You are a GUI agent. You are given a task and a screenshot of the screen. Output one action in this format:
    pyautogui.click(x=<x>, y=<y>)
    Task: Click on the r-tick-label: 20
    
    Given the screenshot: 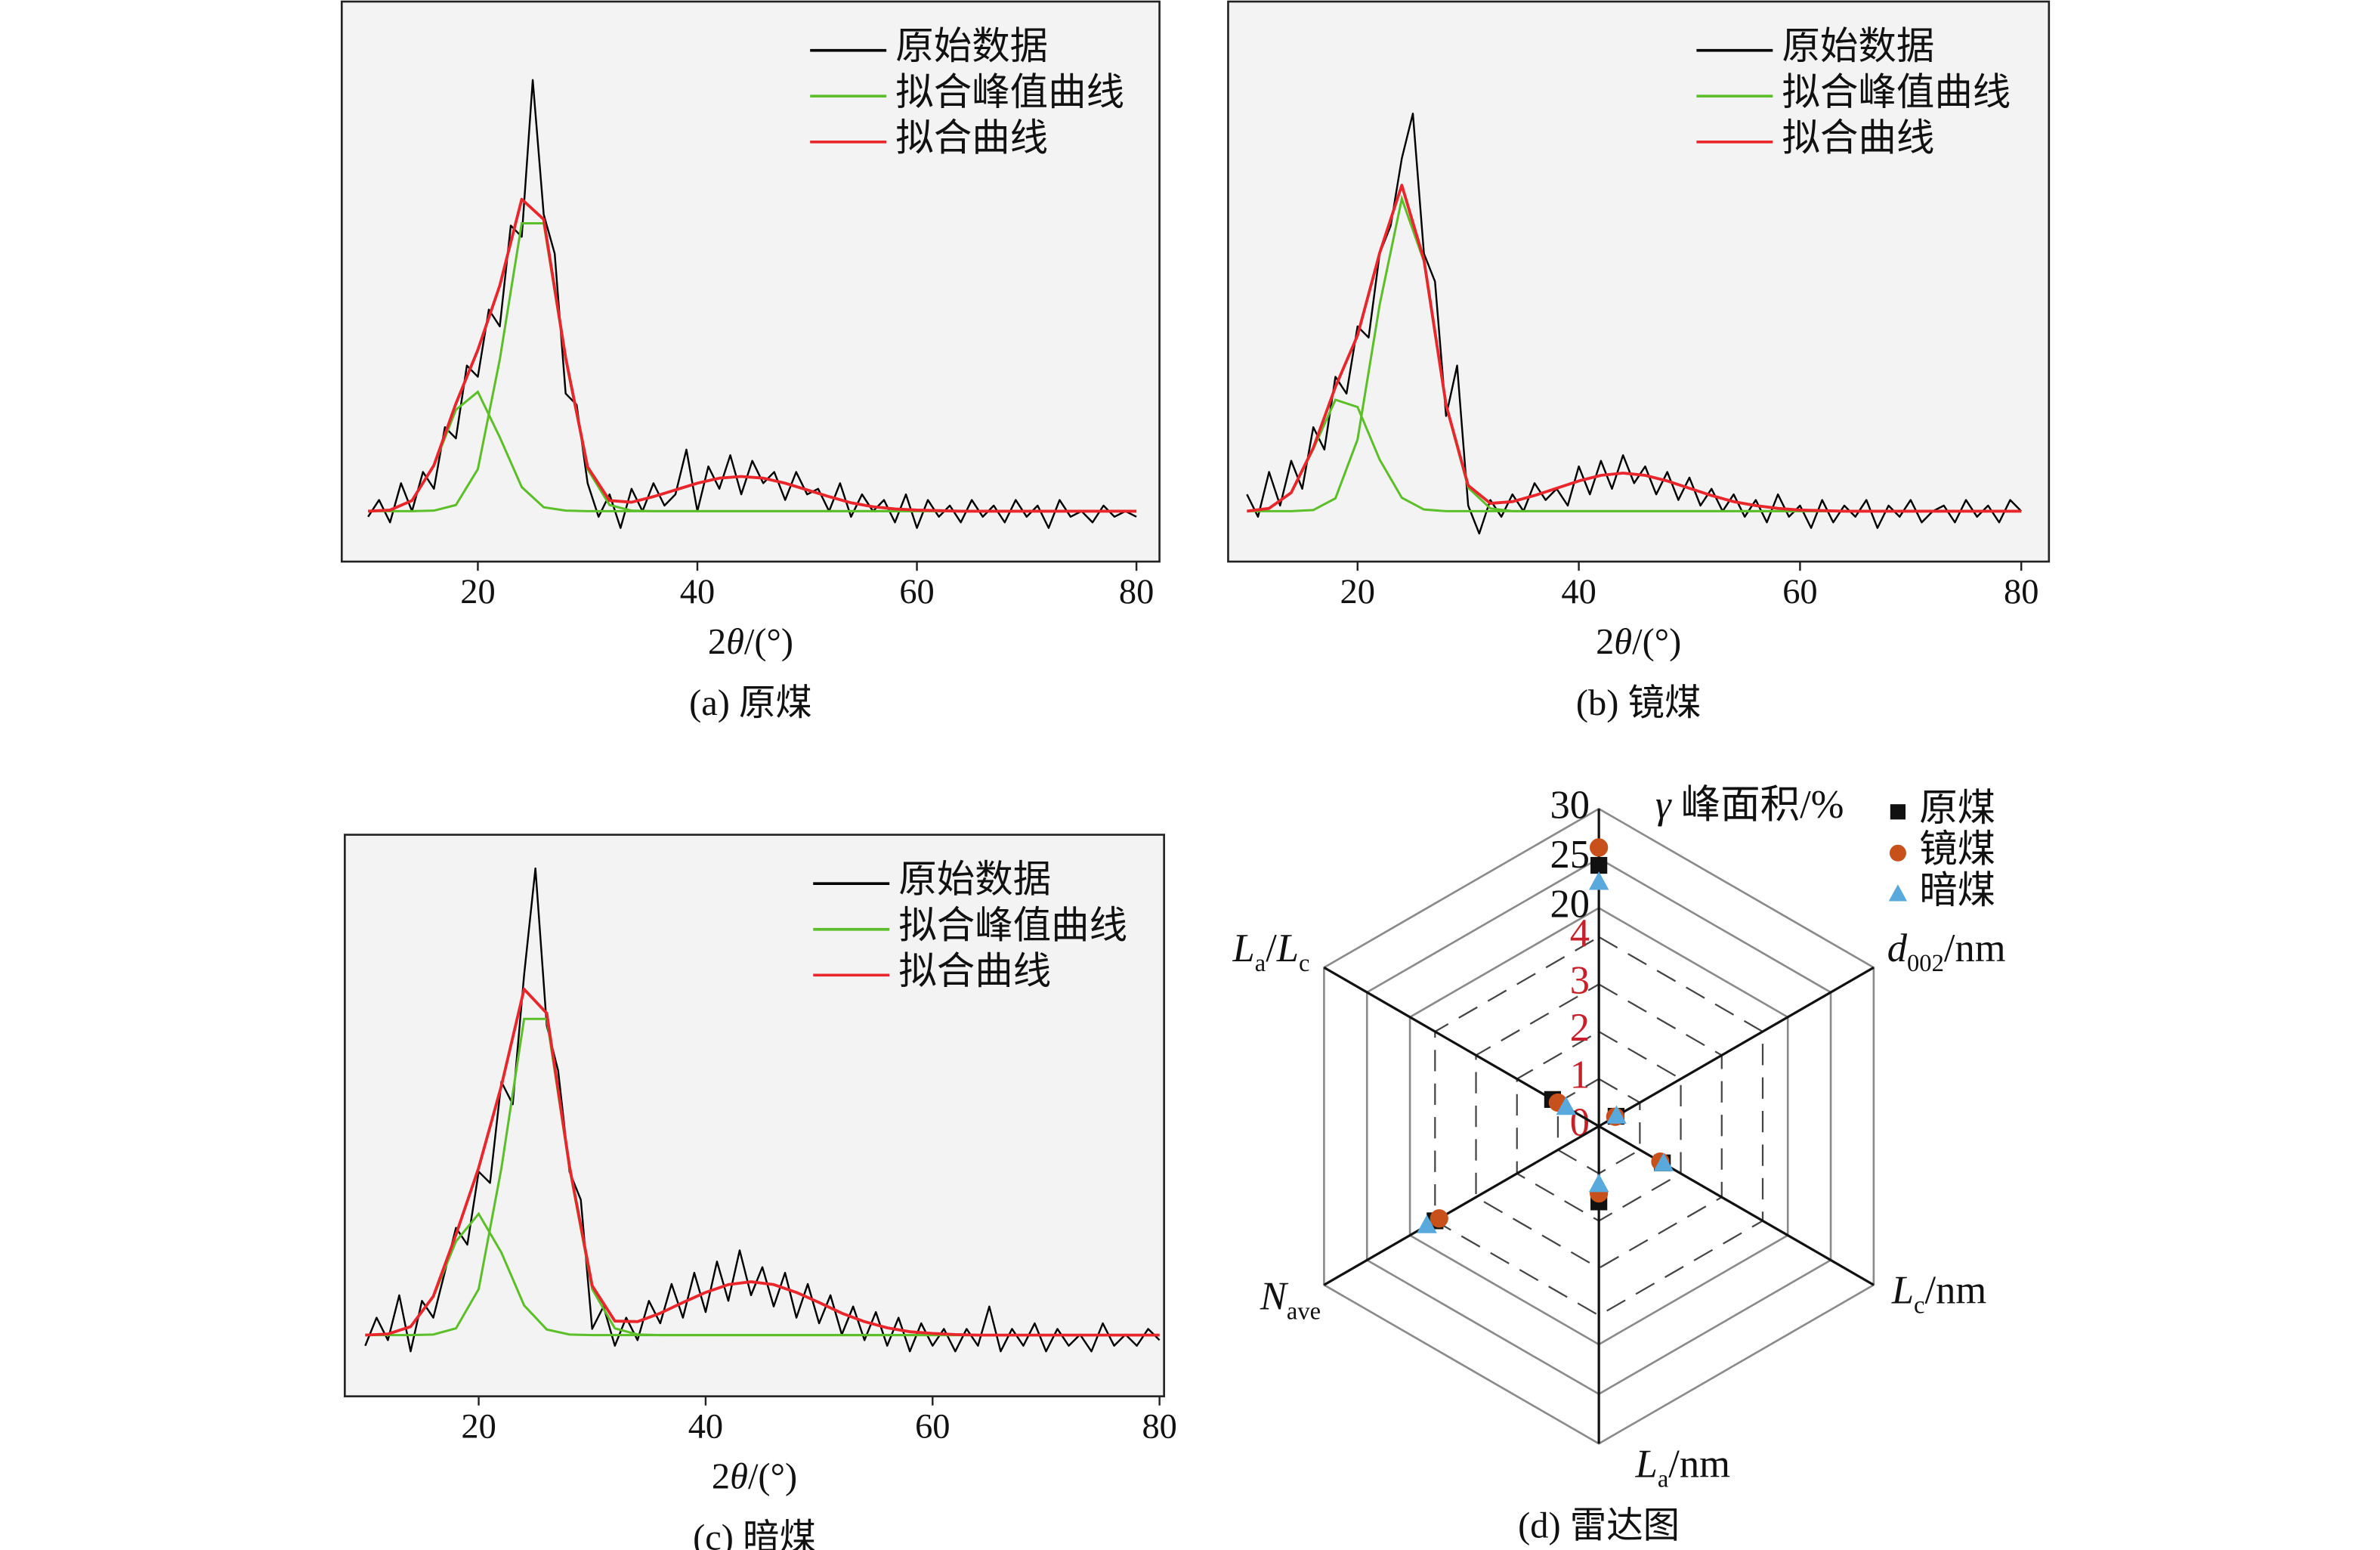 What is the action you would take?
    pyautogui.click(x=1570, y=905)
    